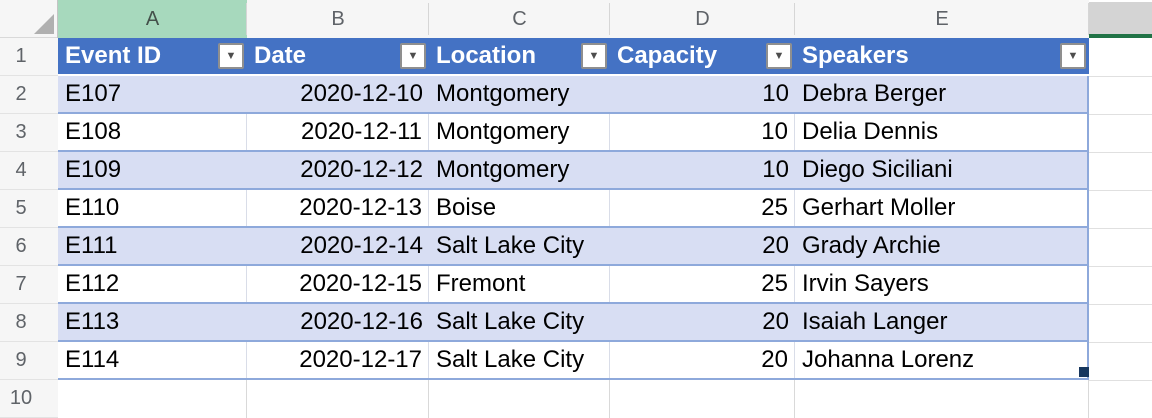 The width and height of the screenshot is (1152, 418). Describe the element at coordinates (519, 132) in the screenshot. I see `cell-C3: Montgomery` at that location.